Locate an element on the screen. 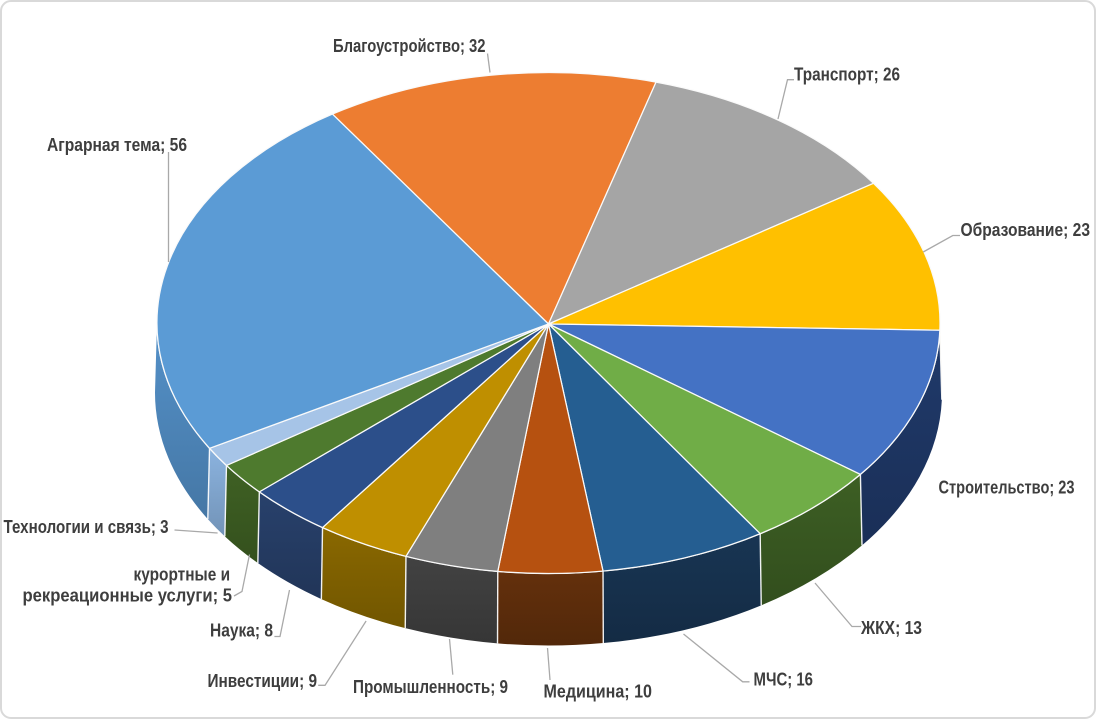 This screenshot has width=1096, height=724. svg-text: Технологии и связь; 3 is located at coordinates (86, 526).